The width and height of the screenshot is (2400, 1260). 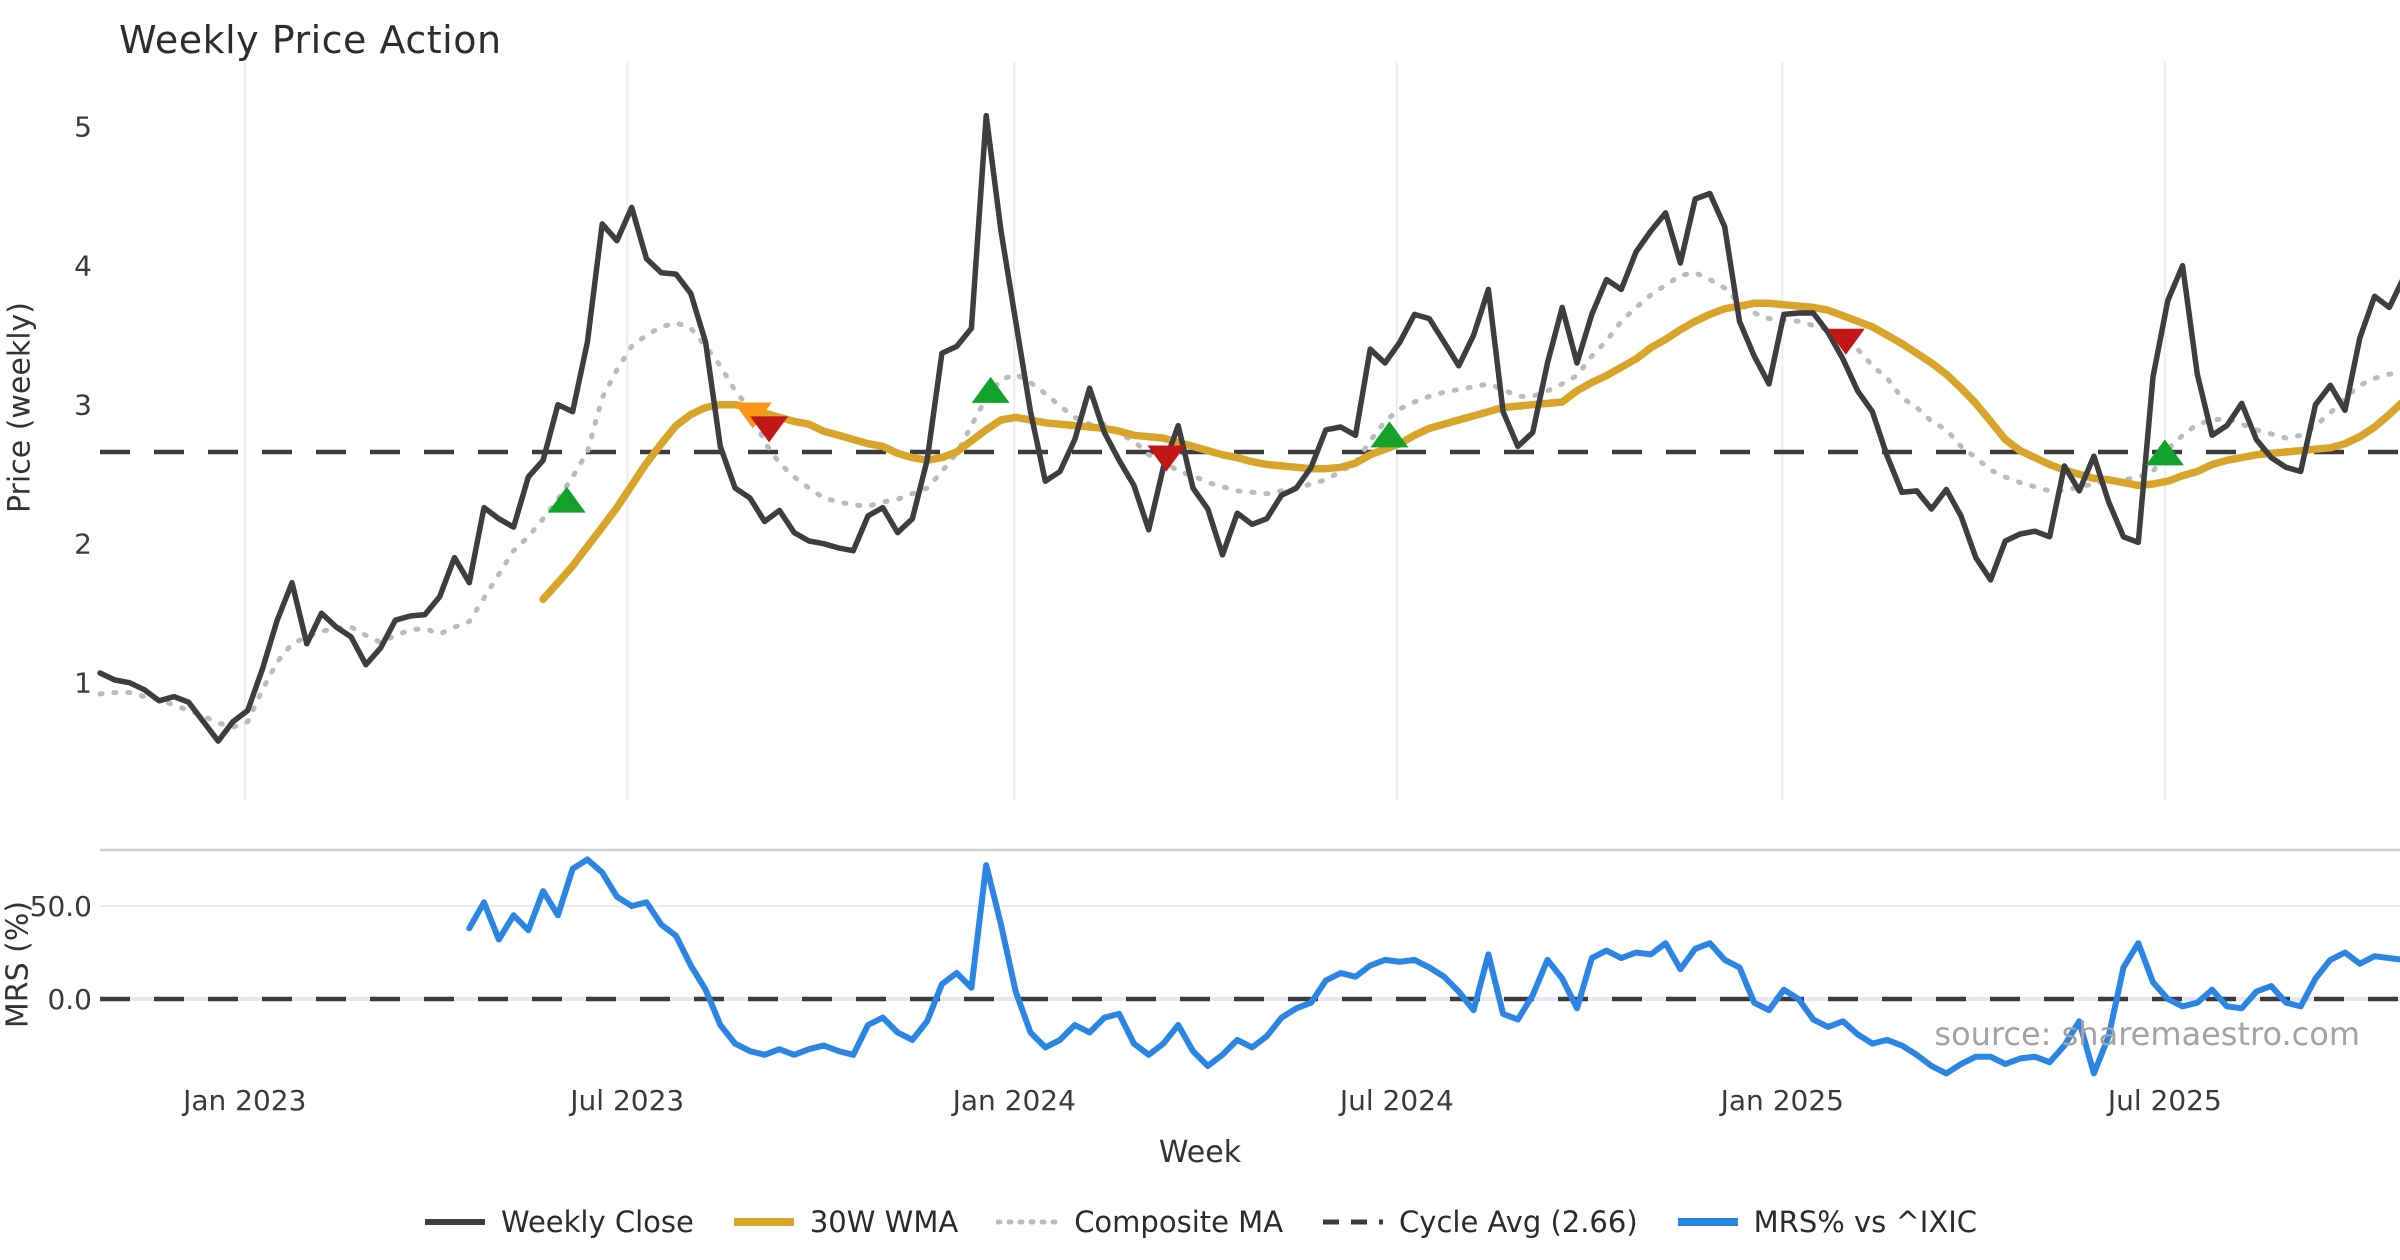 I want to click on legend-label: Composite MA, so click(x=1179, y=1222).